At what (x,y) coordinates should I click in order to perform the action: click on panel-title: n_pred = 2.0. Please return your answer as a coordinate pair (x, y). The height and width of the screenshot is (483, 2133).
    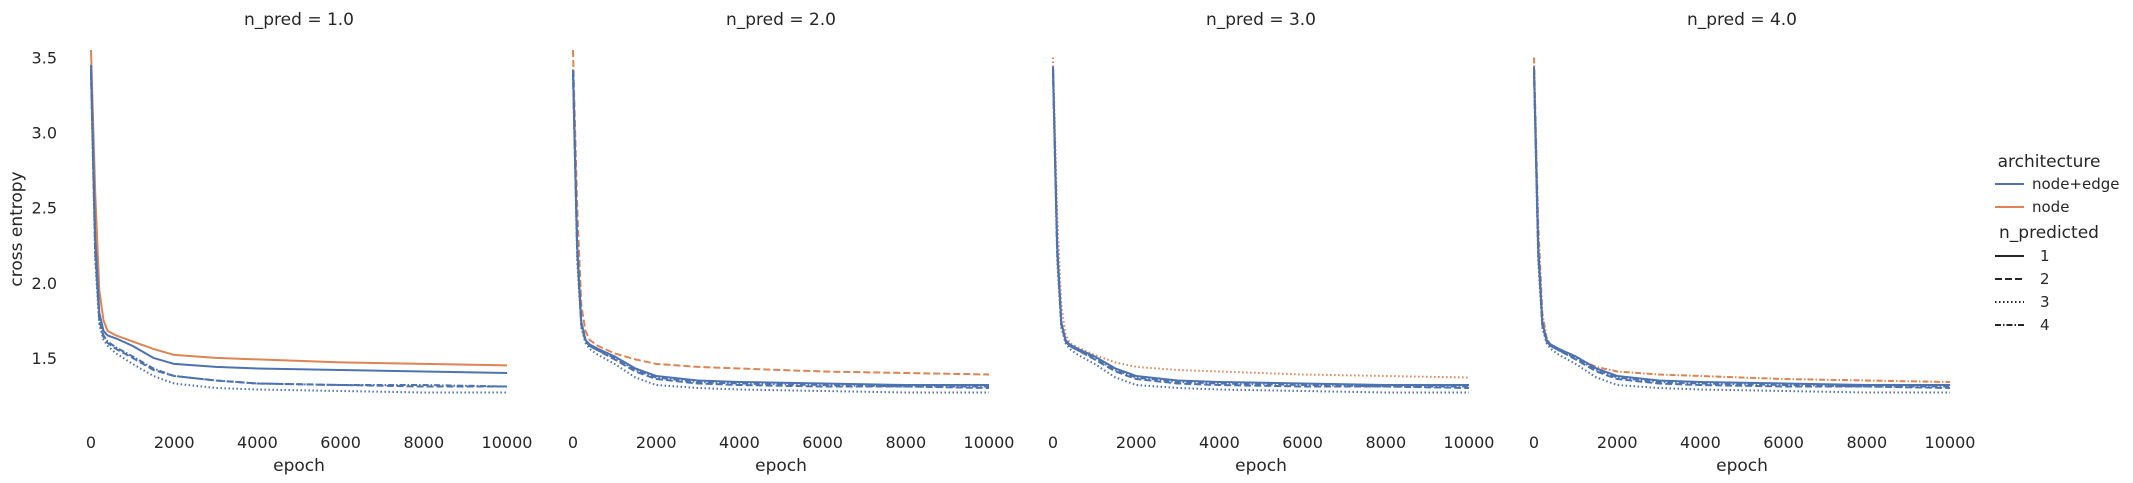
    Looking at the image, I should click on (781, 20).